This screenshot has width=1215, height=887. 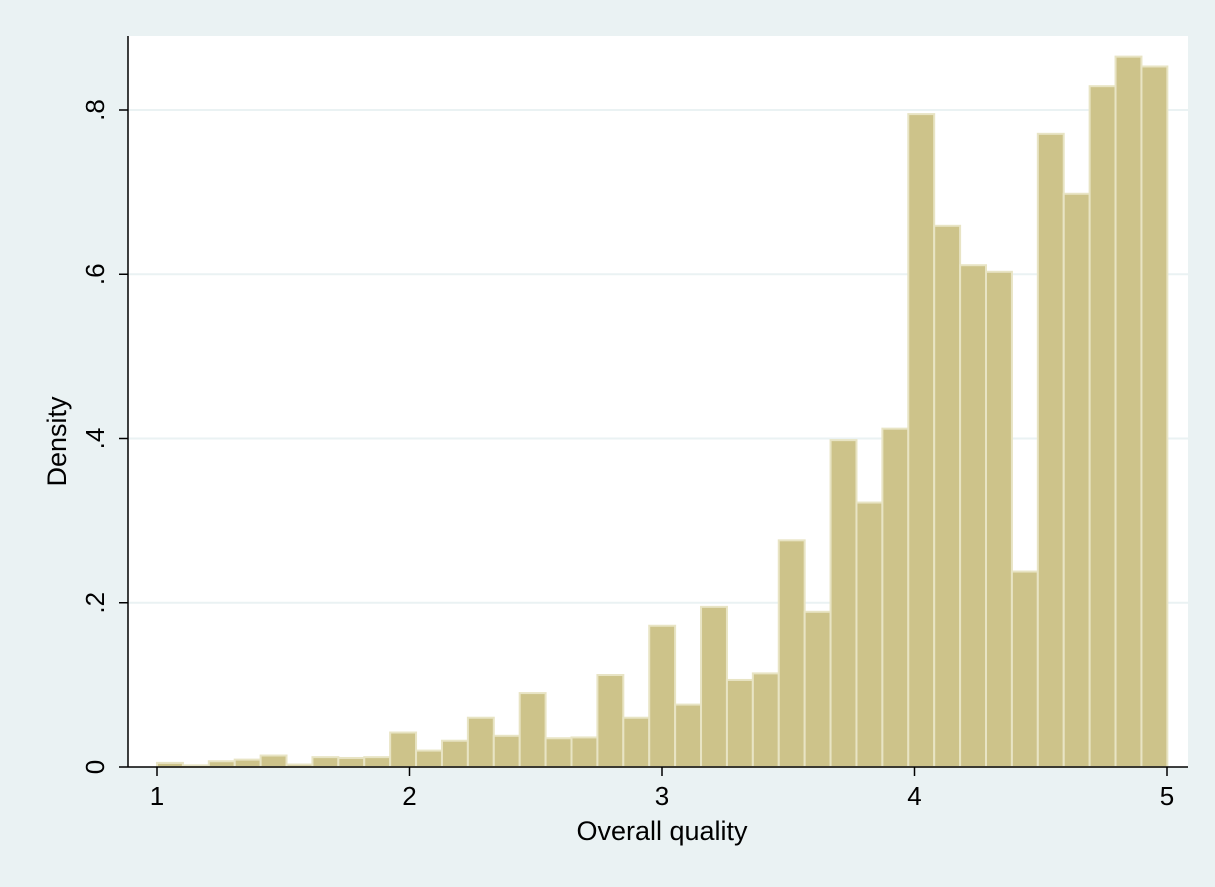 I want to click on x-tick-label: 2, so click(x=409, y=796).